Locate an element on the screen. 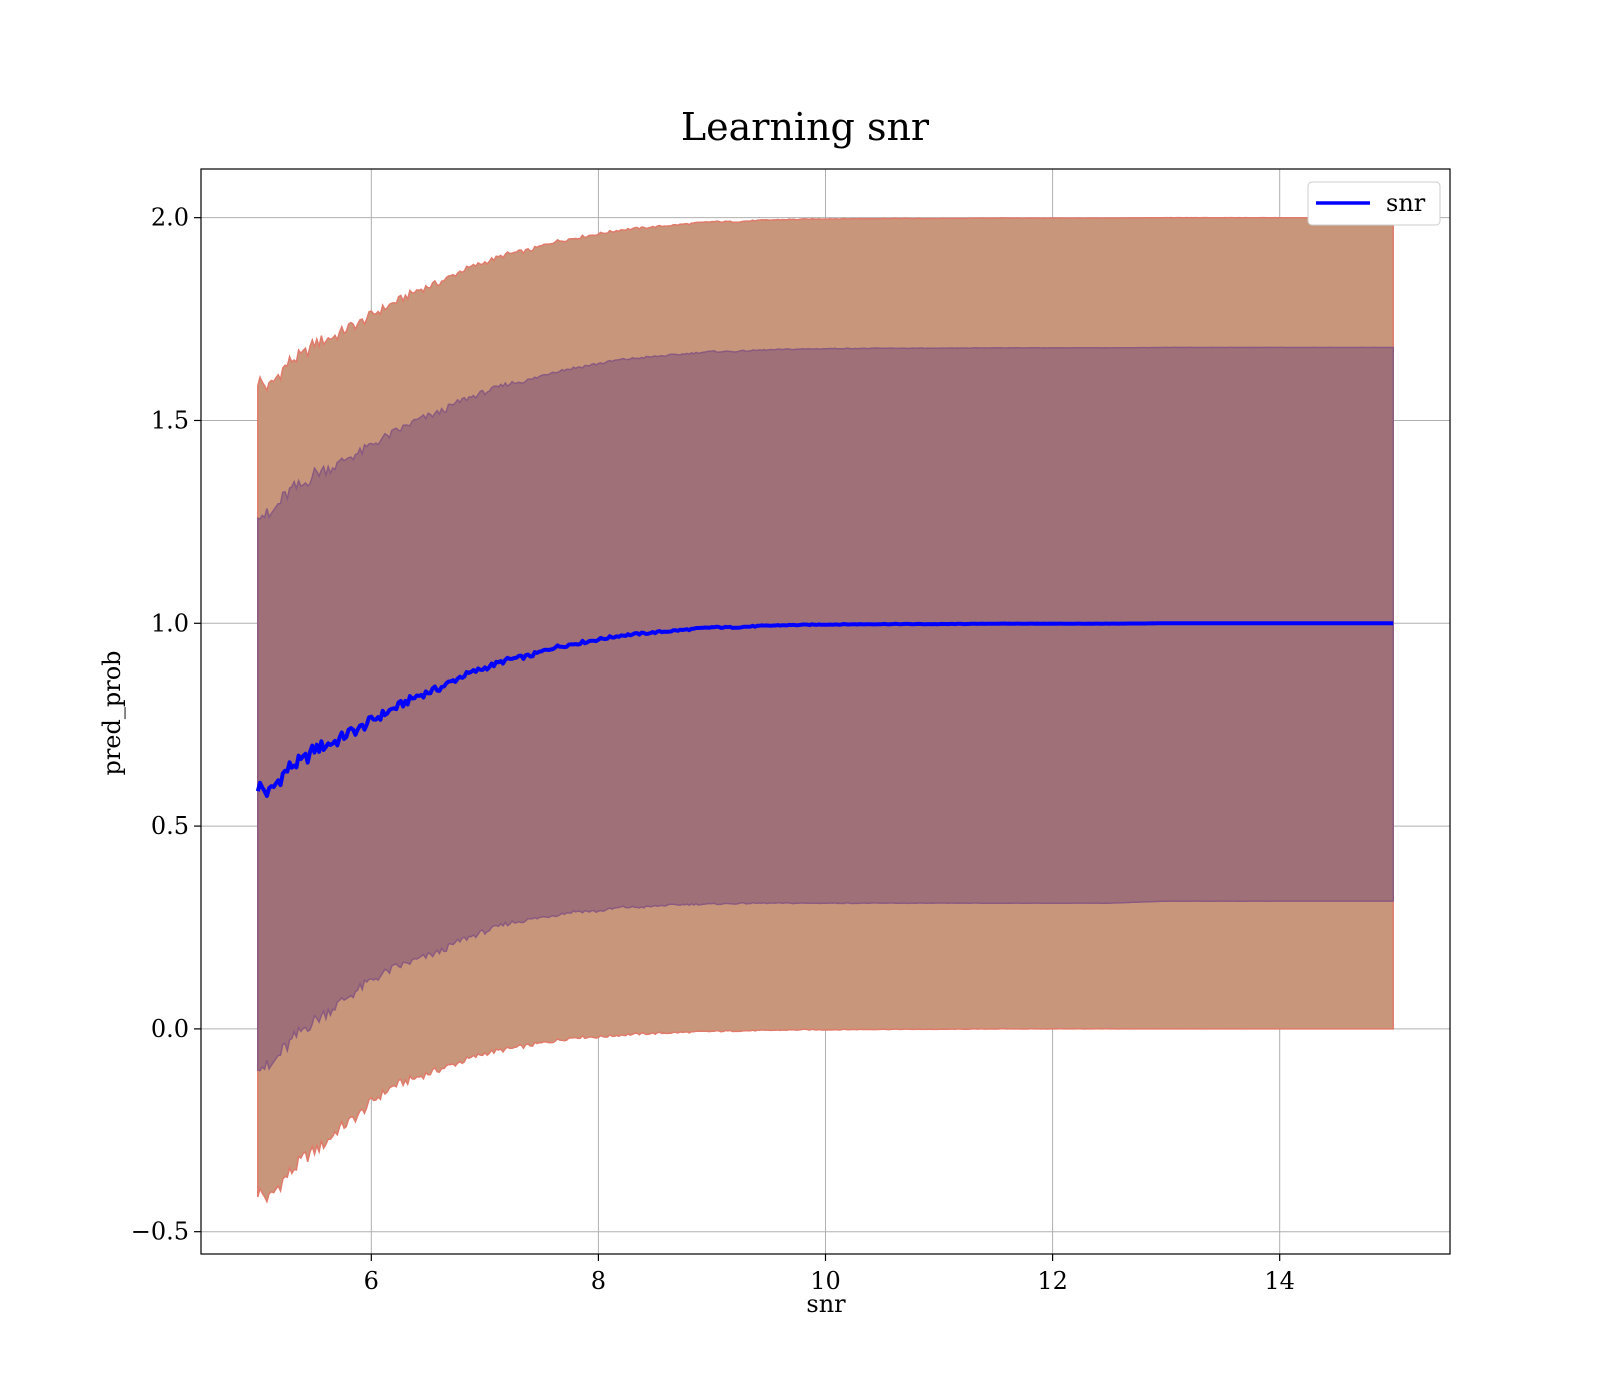 This screenshot has height=1400, width=1600. x-tick-label: 14 is located at coordinates (1279, 1281).